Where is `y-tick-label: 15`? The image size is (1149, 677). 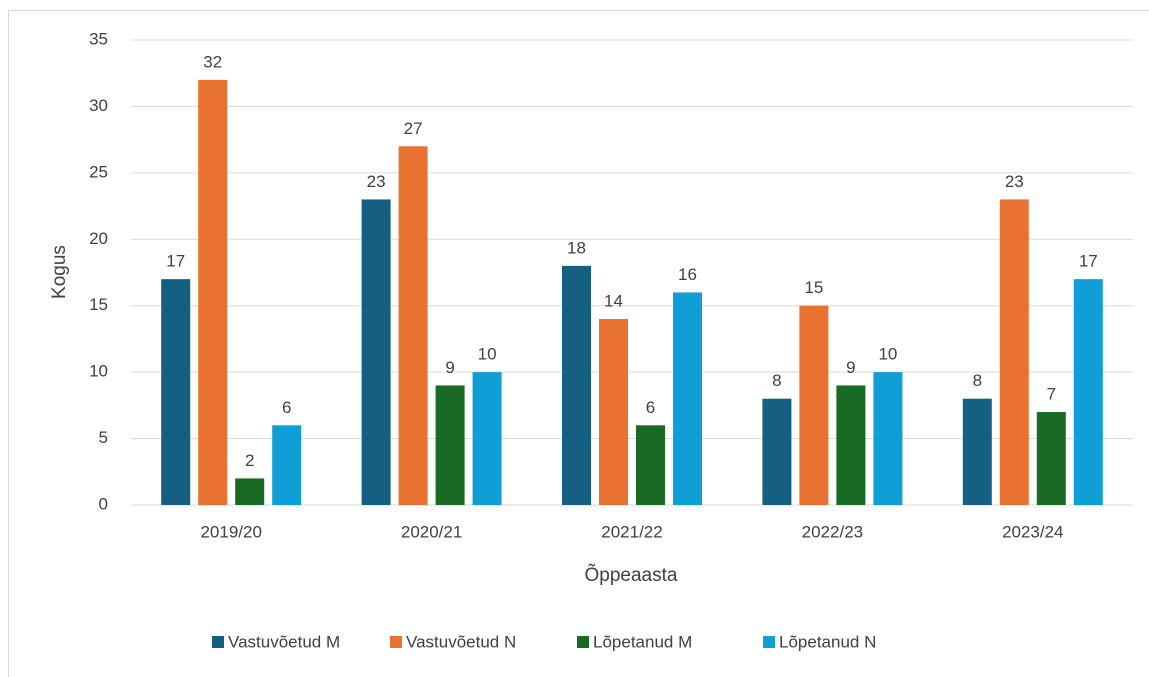 y-tick-label: 15 is located at coordinates (98, 304).